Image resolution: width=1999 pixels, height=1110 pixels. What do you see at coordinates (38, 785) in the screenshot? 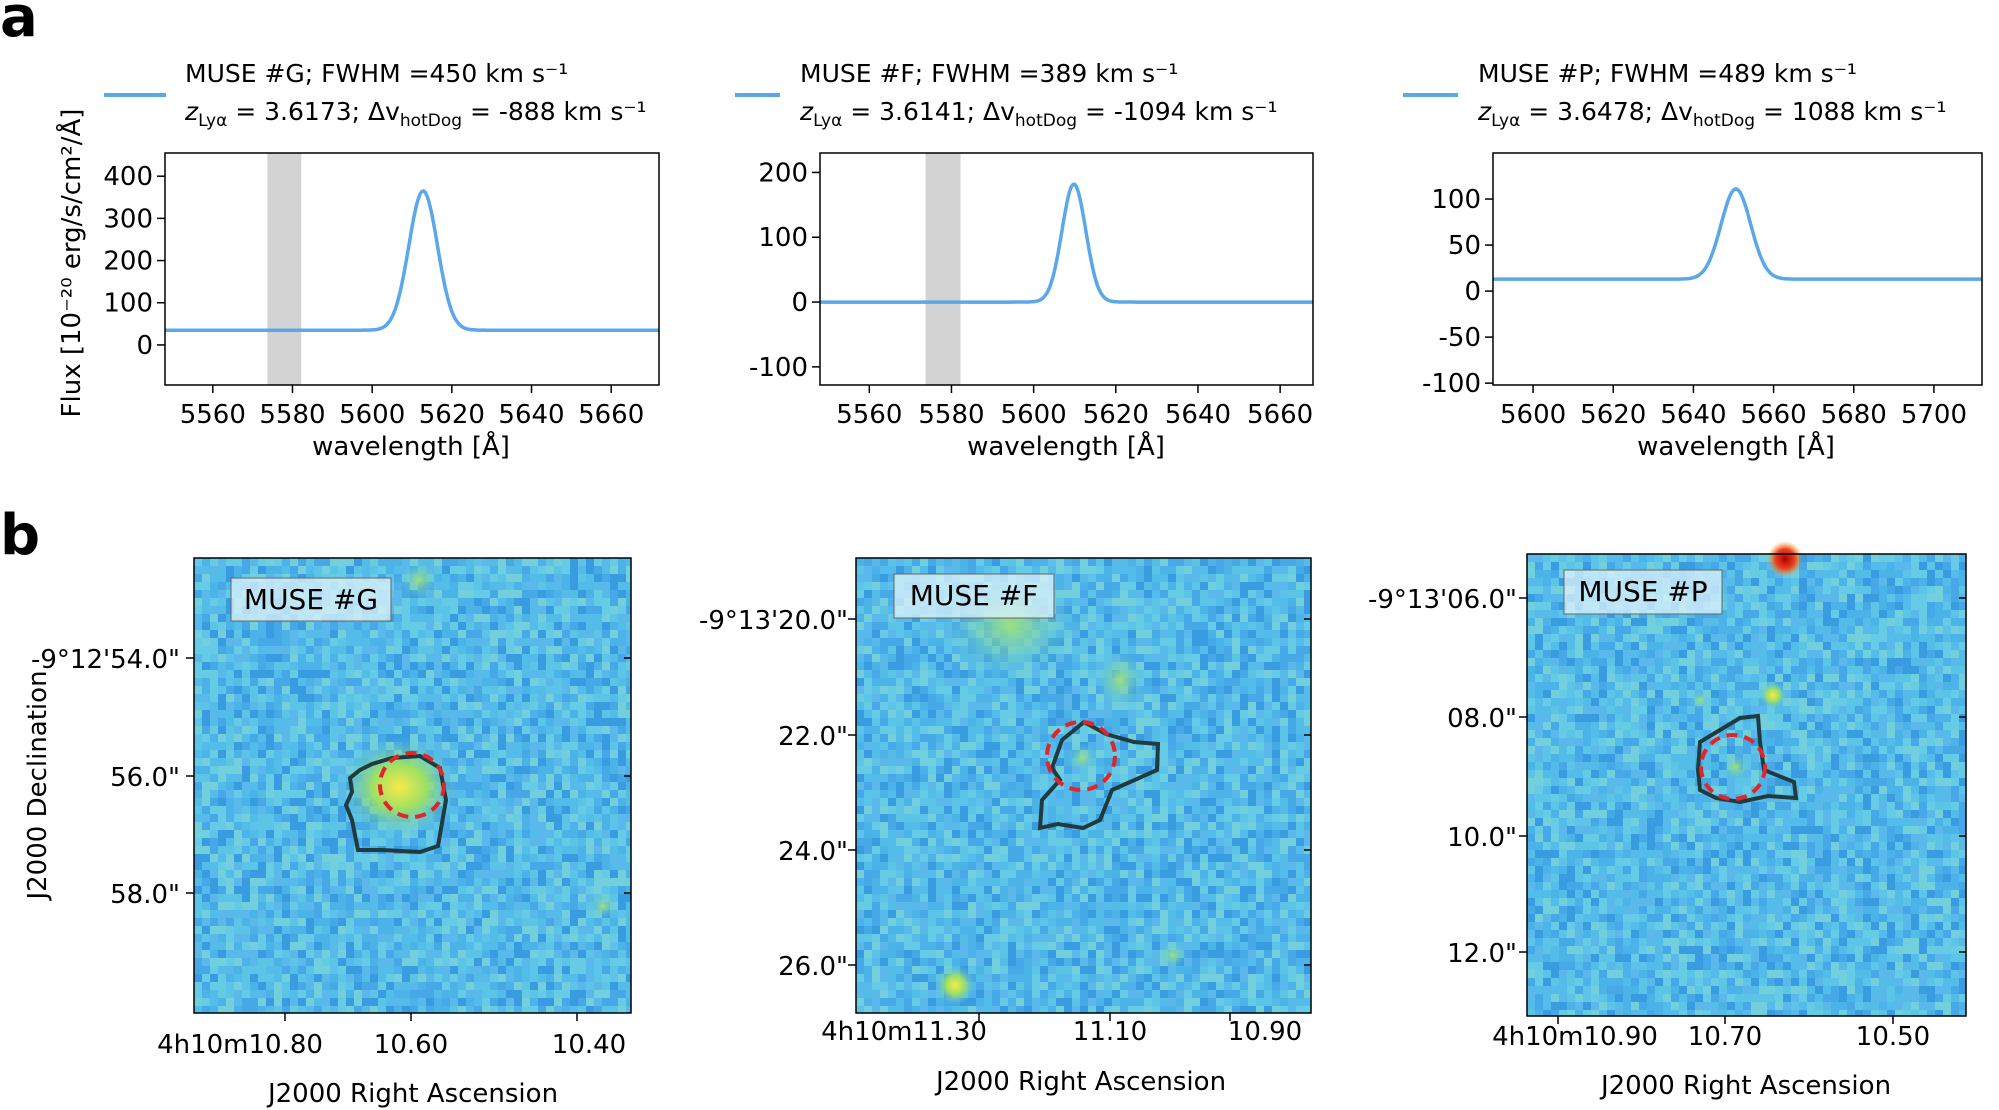
I see `ylabel-dec: J2000 Declination` at bounding box center [38, 785].